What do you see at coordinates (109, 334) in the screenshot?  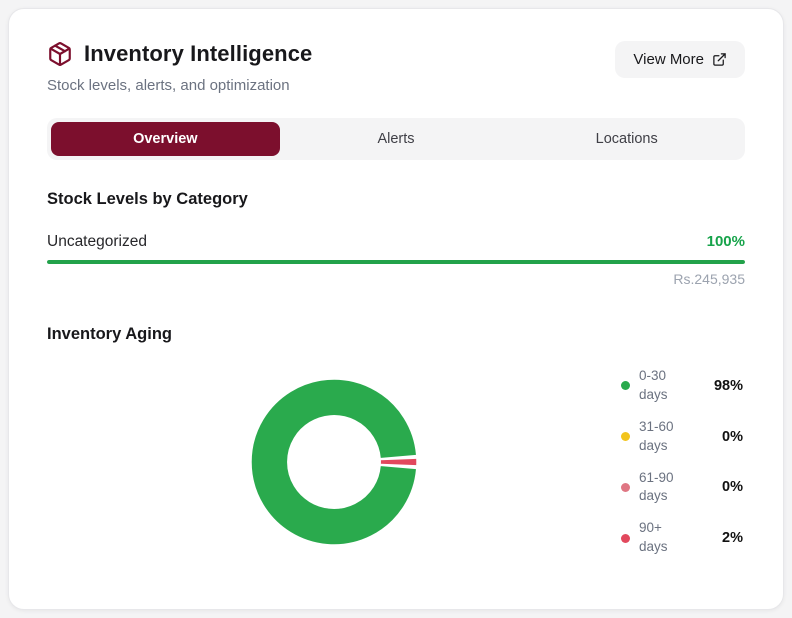 I see `aging-section-heading: Inventory Aging` at bounding box center [109, 334].